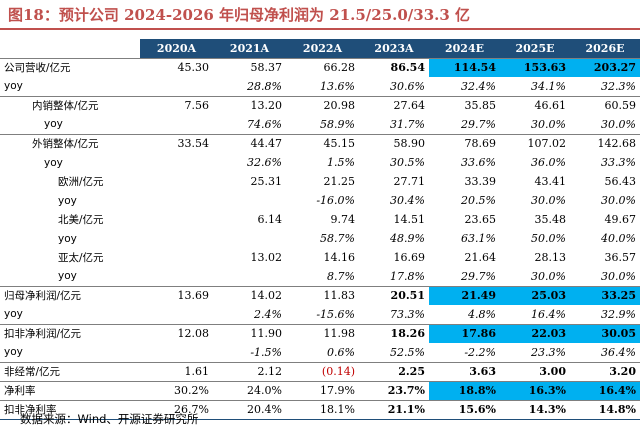 This screenshot has width=644, height=429. I want to click on cell: 32.9%, so click(618, 314).